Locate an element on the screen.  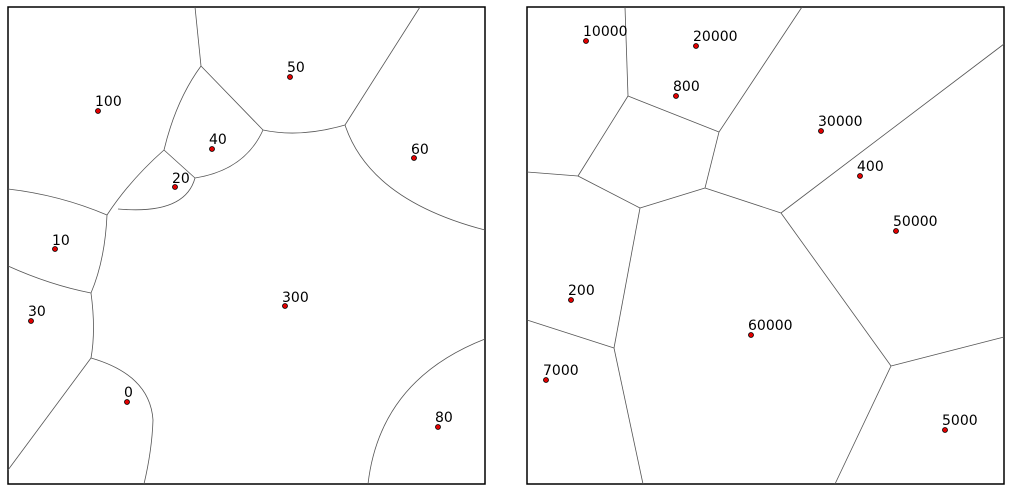
site-label: 20000 is located at coordinates (715, 37).